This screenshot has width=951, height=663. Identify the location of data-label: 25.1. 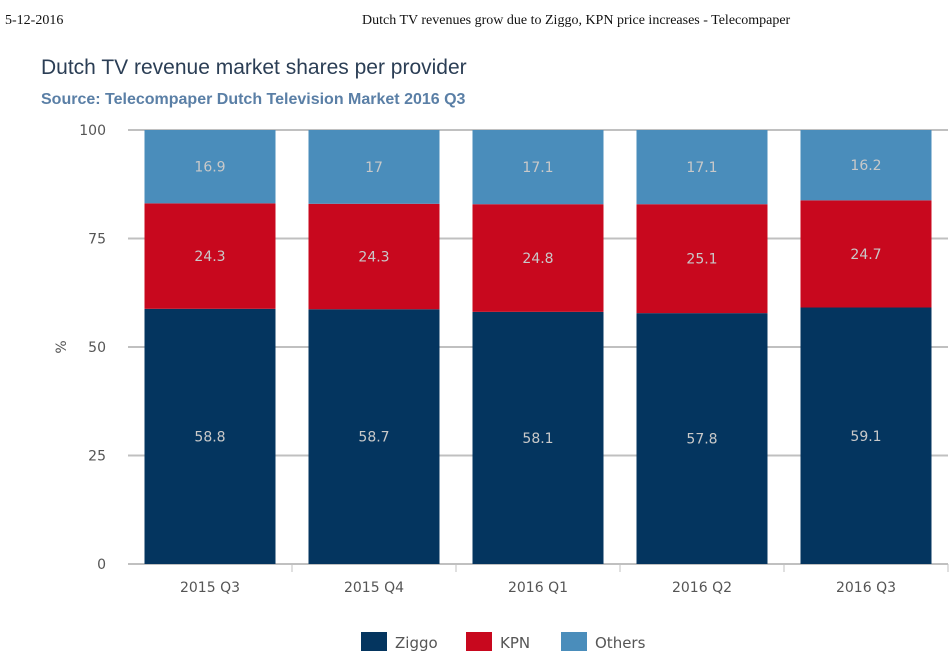
(701, 260).